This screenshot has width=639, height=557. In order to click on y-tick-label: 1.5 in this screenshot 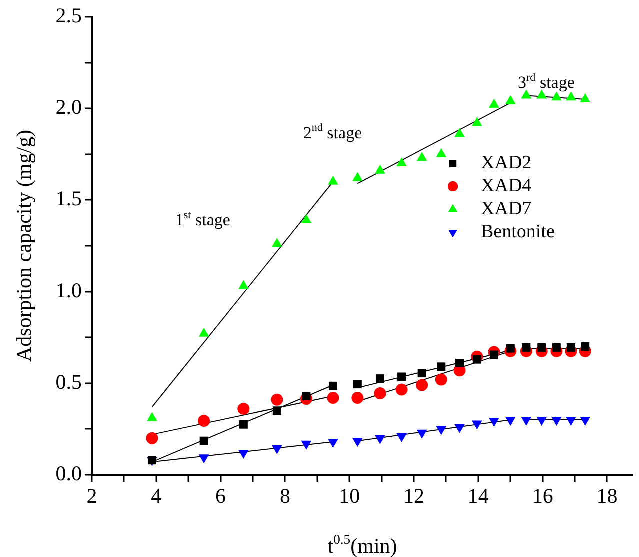, I will do `click(69, 198)`.